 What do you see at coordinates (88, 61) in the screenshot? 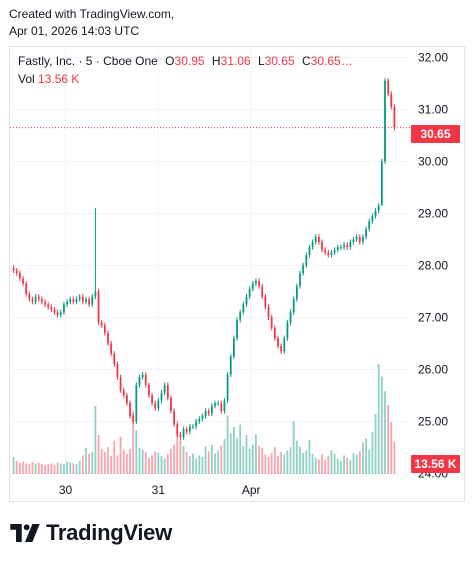
I see `symbol-title: Fastly, Inc. · 5 · Cboe One` at bounding box center [88, 61].